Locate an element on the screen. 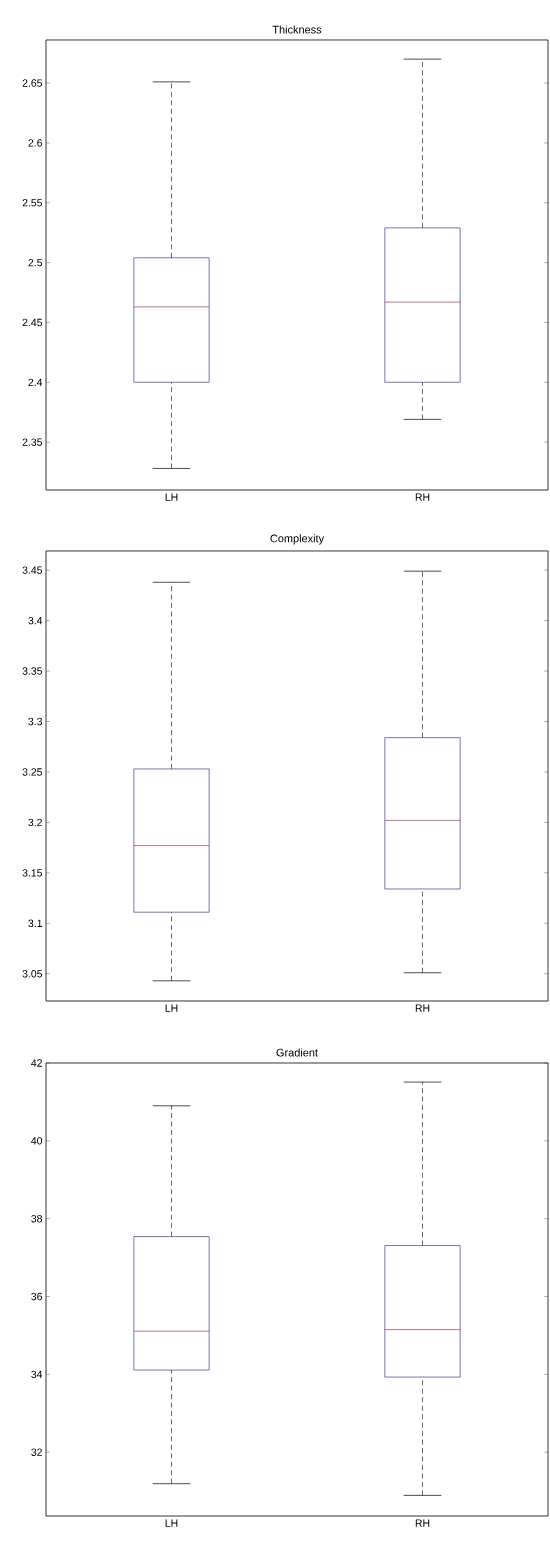 This screenshot has width=550, height=1543. y-tick-label: 3.2 is located at coordinates (35, 822).